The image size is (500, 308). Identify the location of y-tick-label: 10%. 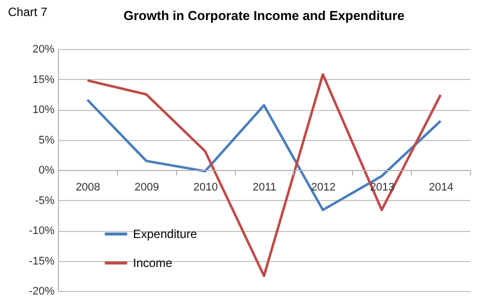
(43, 110).